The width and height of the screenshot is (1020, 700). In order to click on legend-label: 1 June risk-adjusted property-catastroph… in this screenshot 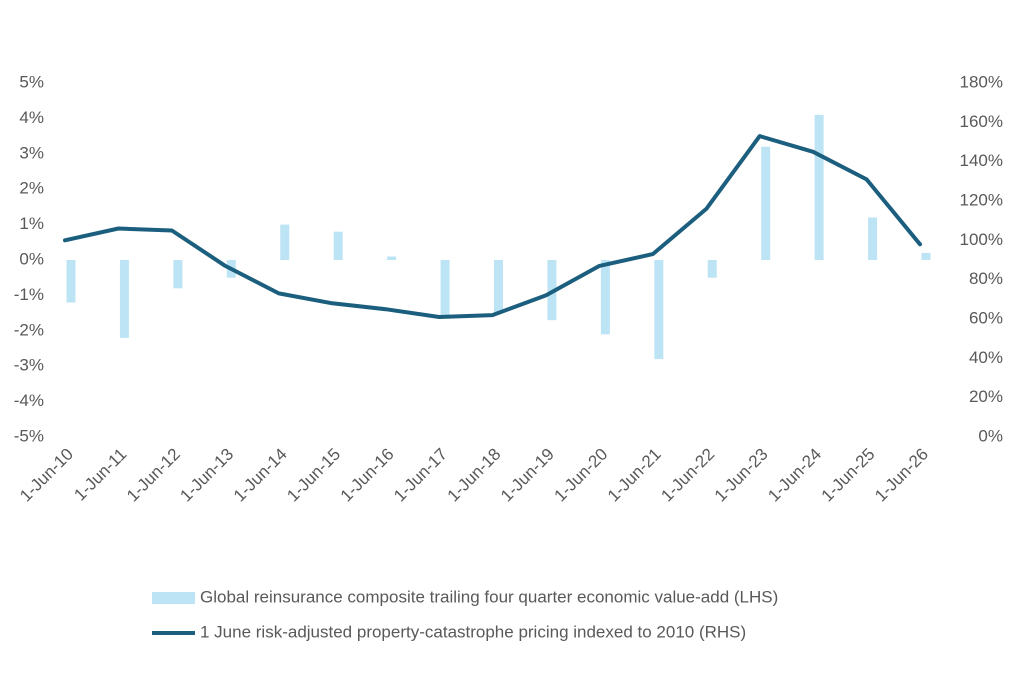, I will do `click(473, 631)`.